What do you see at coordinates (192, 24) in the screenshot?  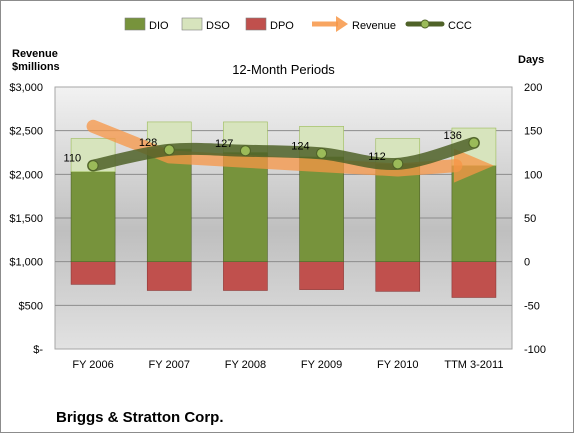 I see `legend-swatch-dso` at bounding box center [192, 24].